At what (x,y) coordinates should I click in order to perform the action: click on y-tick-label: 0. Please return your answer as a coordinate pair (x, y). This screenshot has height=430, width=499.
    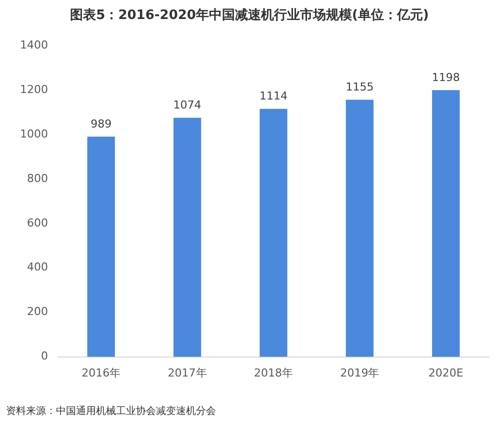
    Looking at the image, I should click on (44, 356).